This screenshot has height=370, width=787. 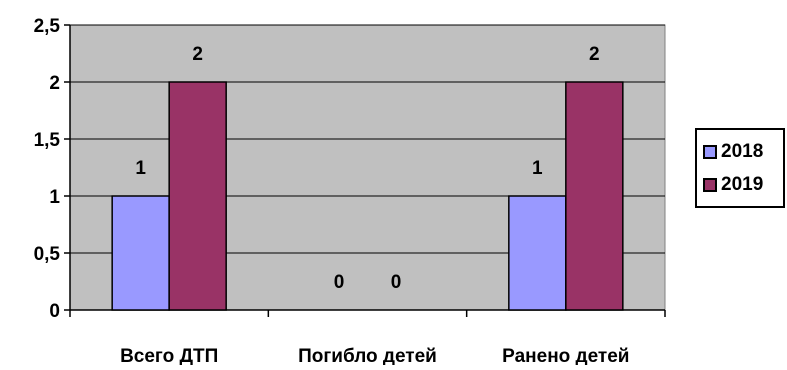 I want to click on x-tick-label: Ранено детей, so click(x=565, y=355).